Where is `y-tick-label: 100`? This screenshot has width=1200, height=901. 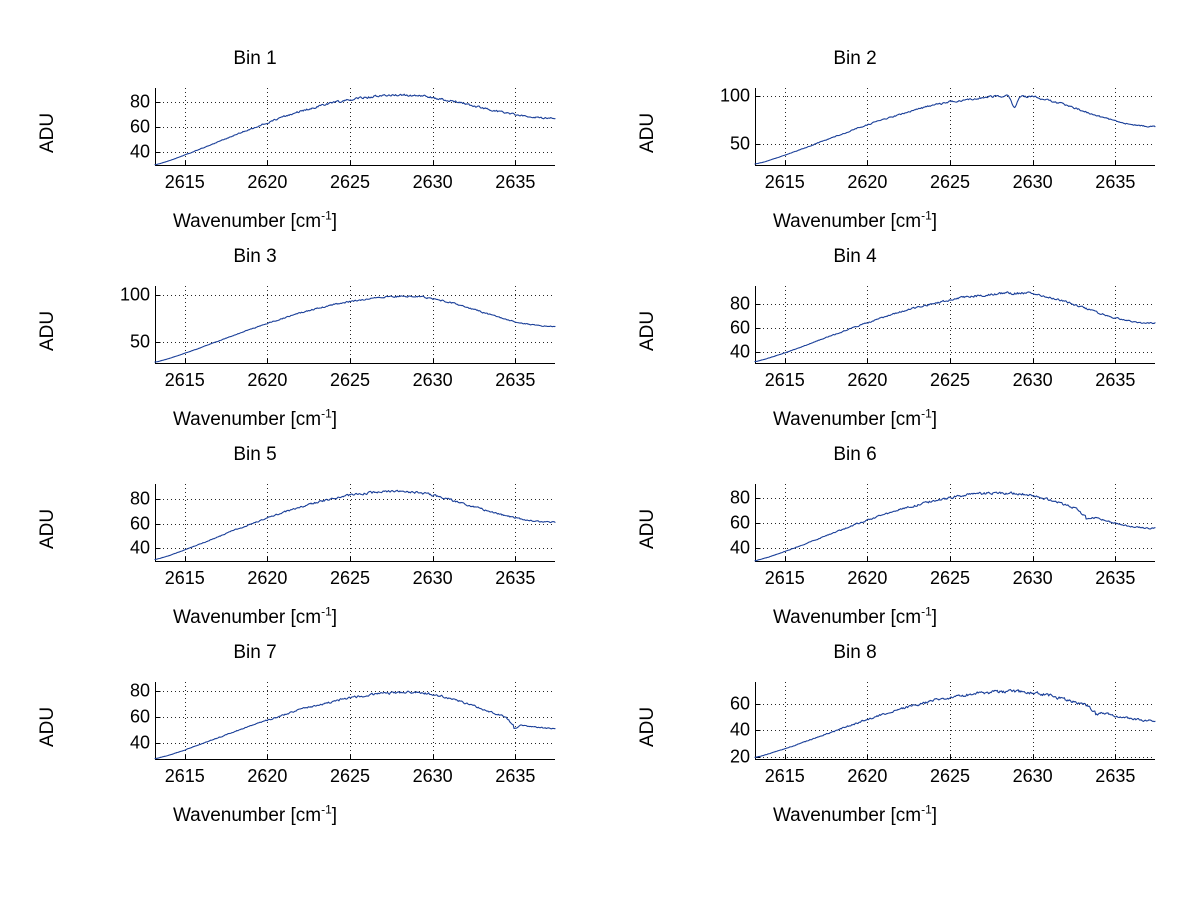
y-tick-label: 100 is located at coordinates (134, 294).